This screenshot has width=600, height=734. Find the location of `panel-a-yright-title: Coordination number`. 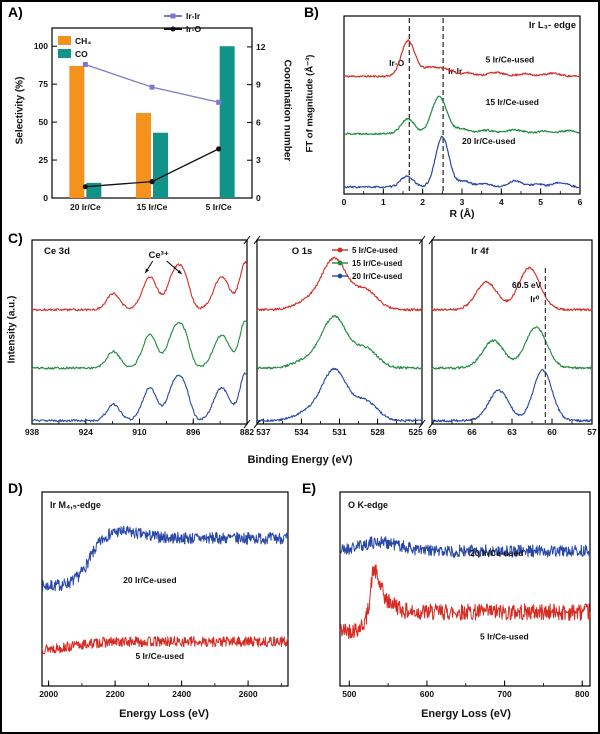

panel-a-yright-title: Coordination number is located at coordinates (287, 110).